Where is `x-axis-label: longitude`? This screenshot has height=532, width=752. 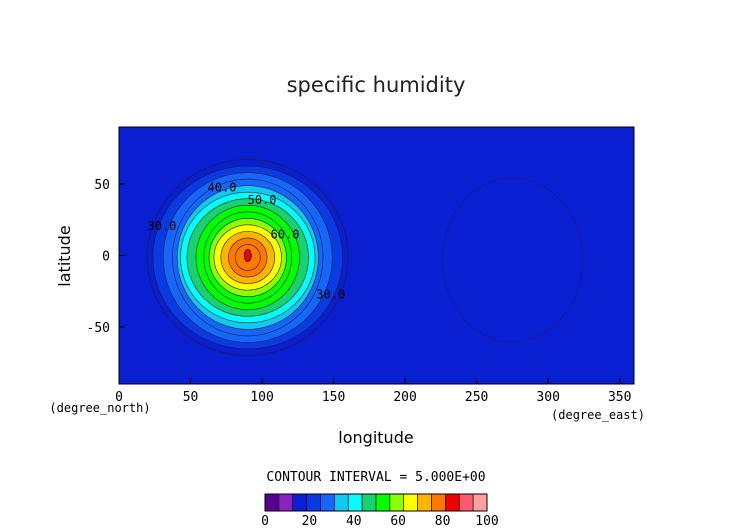 x-axis-label: longitude is located at coordinates (375, 437).